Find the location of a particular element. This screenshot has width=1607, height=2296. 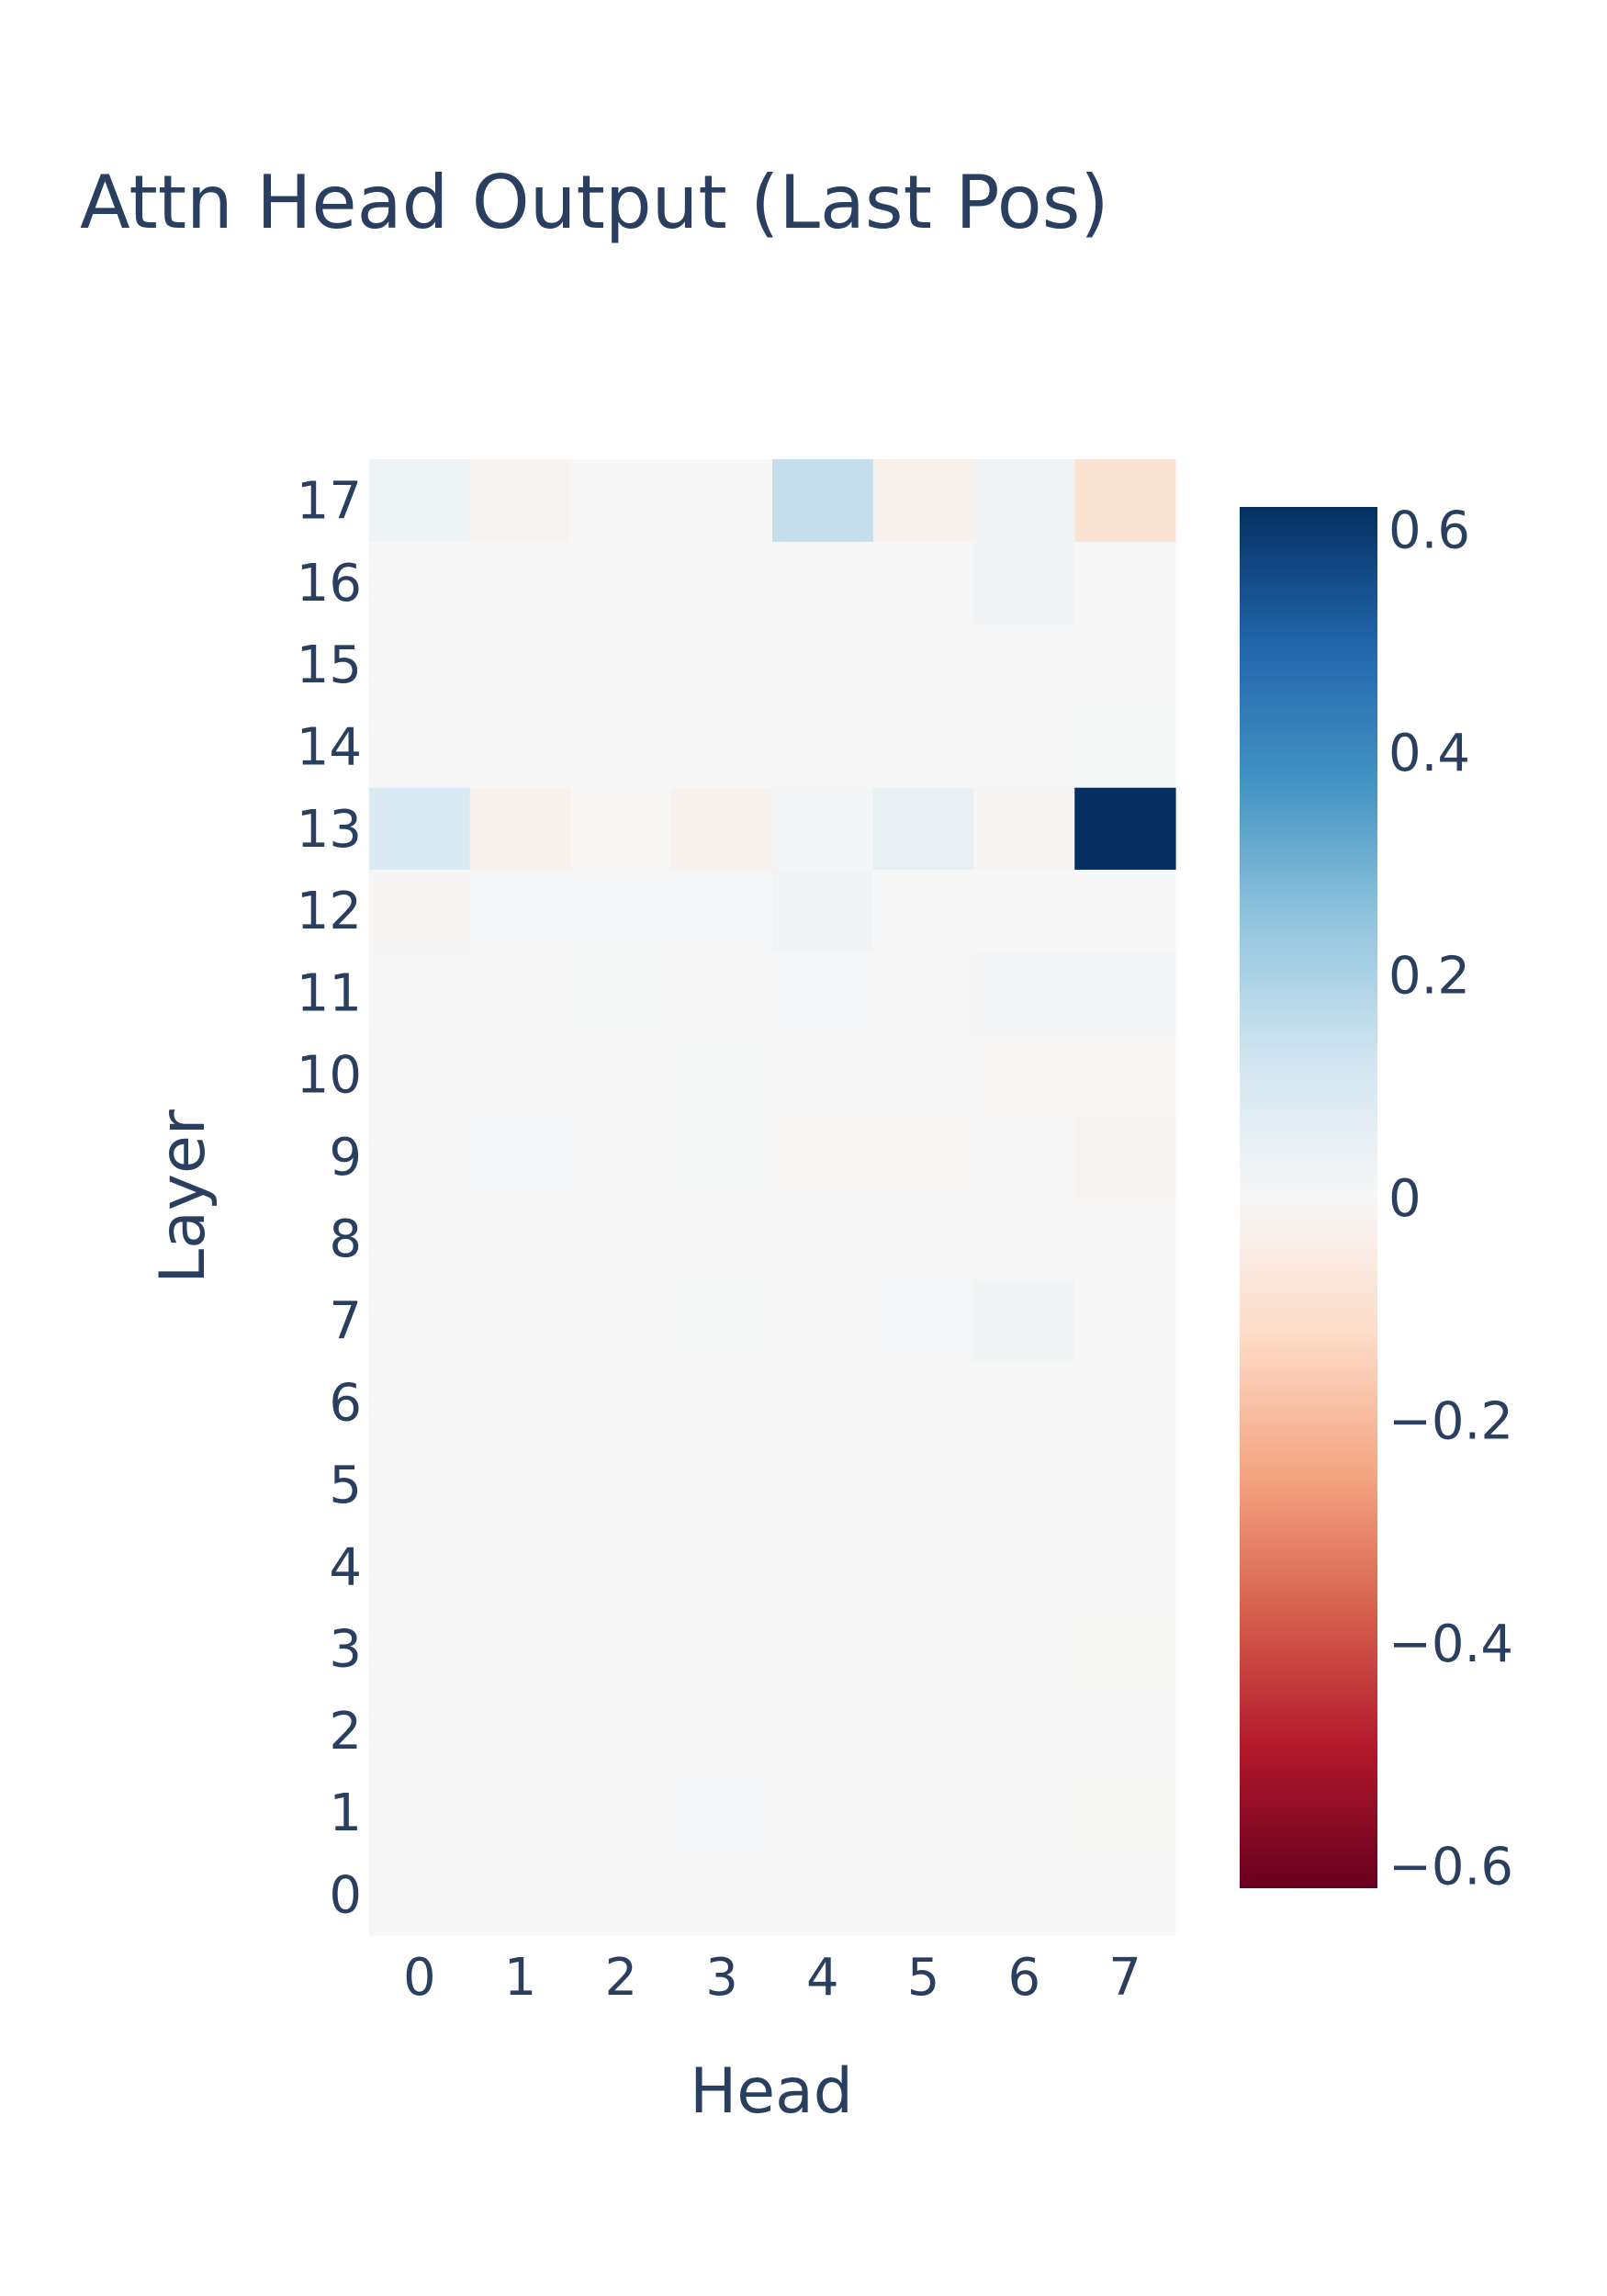

colorbar-tick-label: 0 is located at coordinates (1405, 1199).